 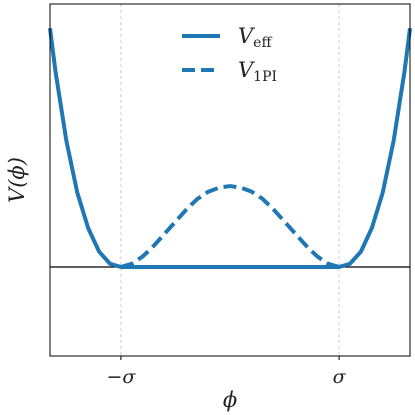 What do you see at coordinates (230, 226) in the screenshot?
I see `series-v1pi-line` at bounding box center [230, 226].